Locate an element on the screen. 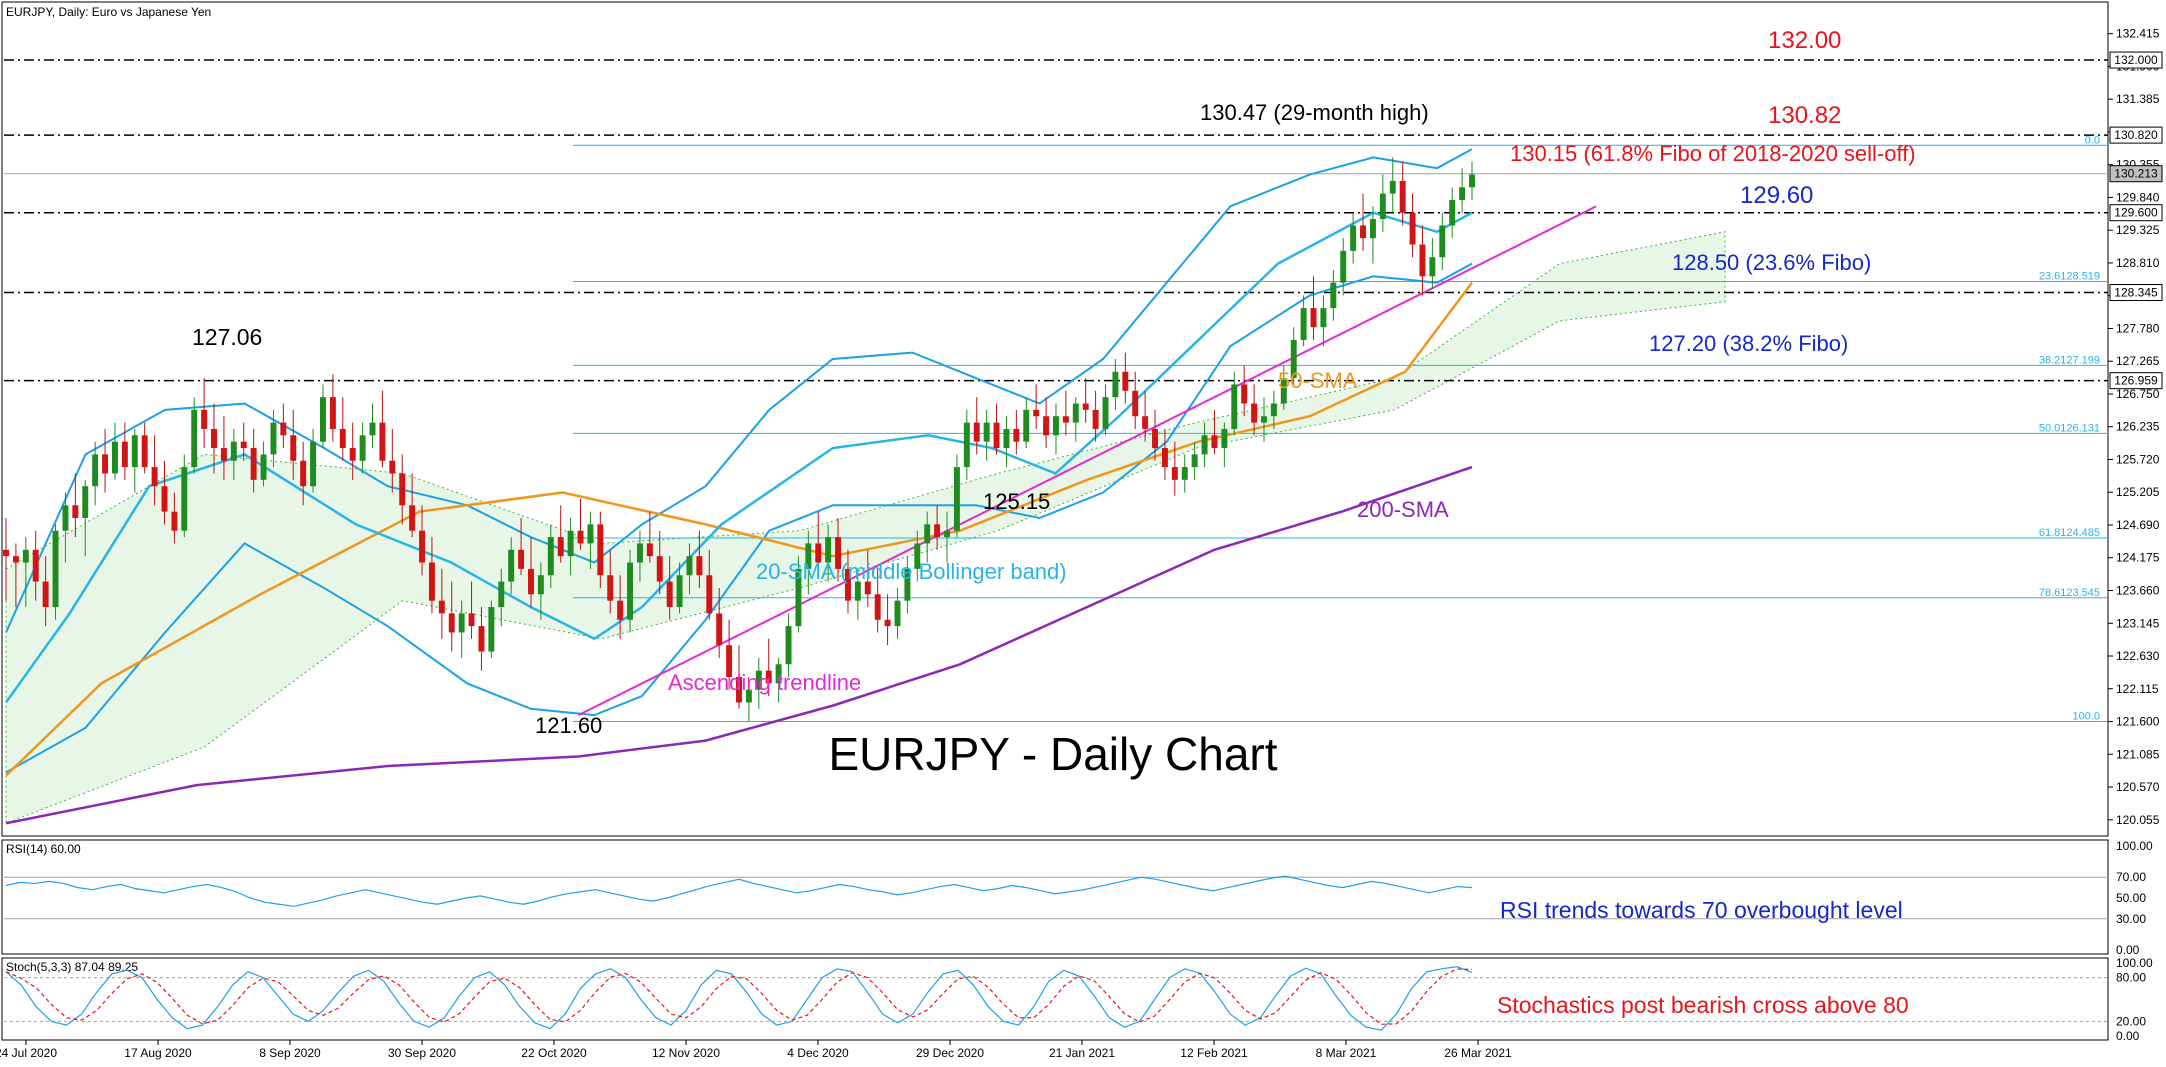 The width and height of the screenshot is (2166, 1067). x-tick-label: 24 Jul 2020 is located at coordinates (28, 1053).